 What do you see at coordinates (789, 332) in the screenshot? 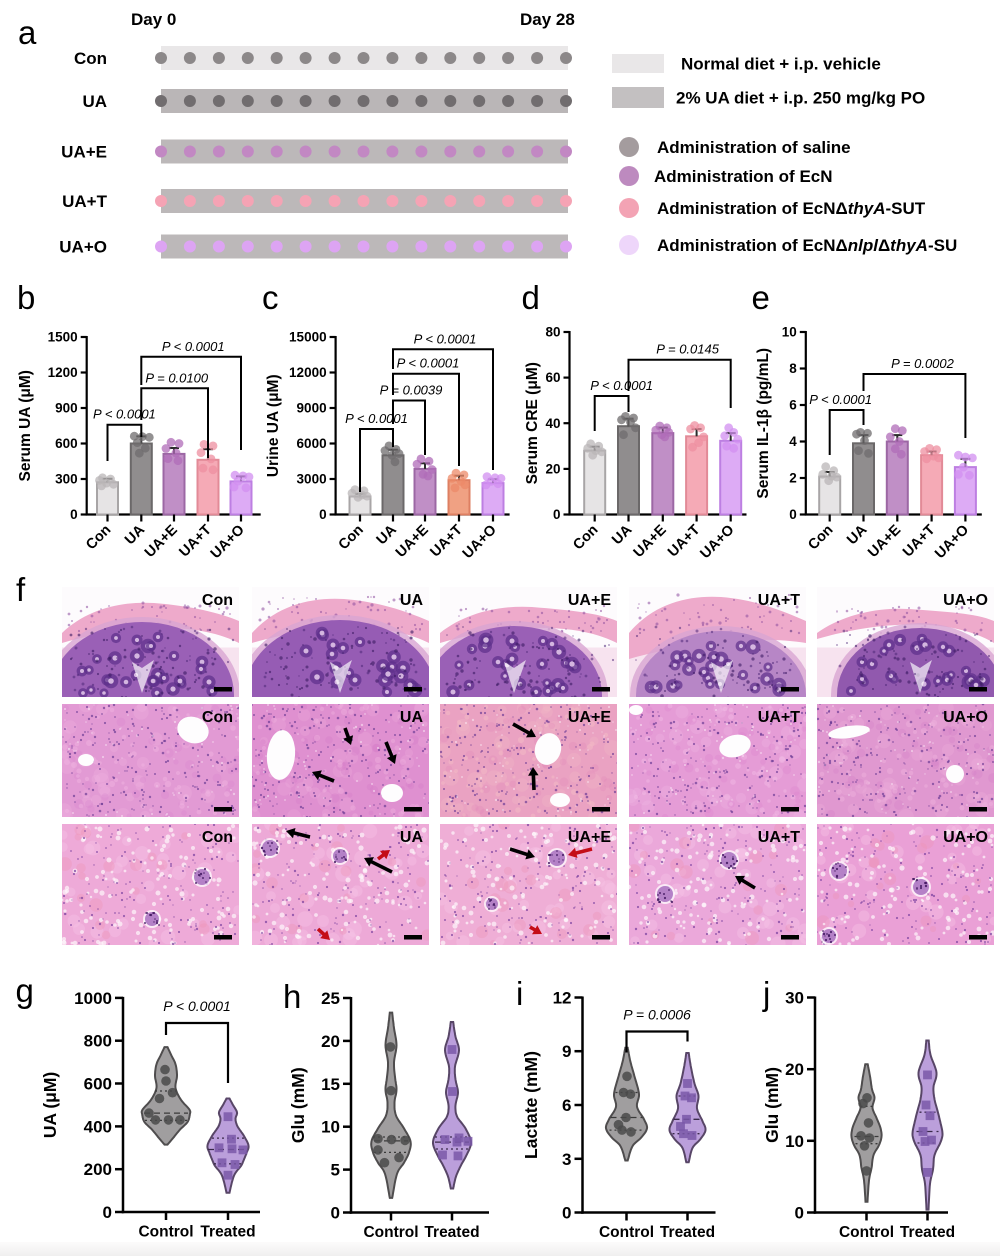
I see `svg-text: 10` at bounding box center [789, 332].